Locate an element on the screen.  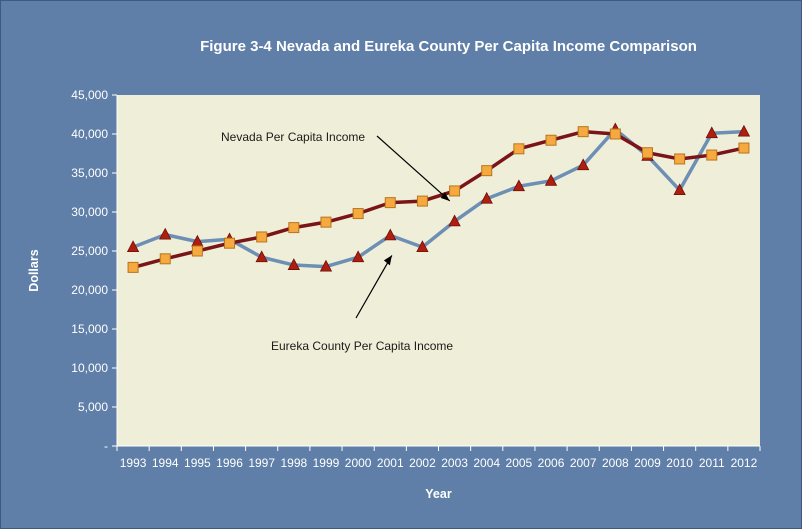
x-tick-label: 2002 is located at coordinates (422, 463).